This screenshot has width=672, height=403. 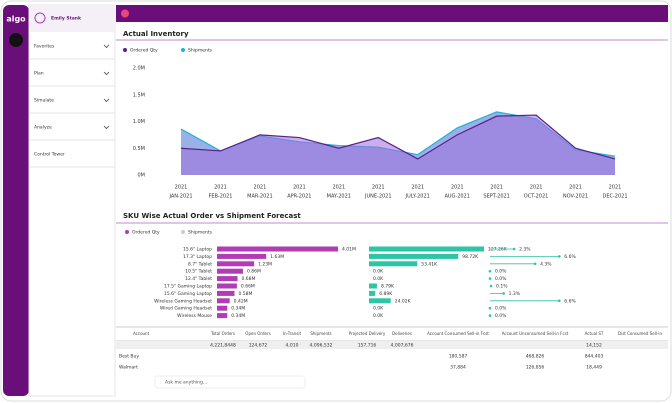 I want to click on area, so click(x=398, y=145).